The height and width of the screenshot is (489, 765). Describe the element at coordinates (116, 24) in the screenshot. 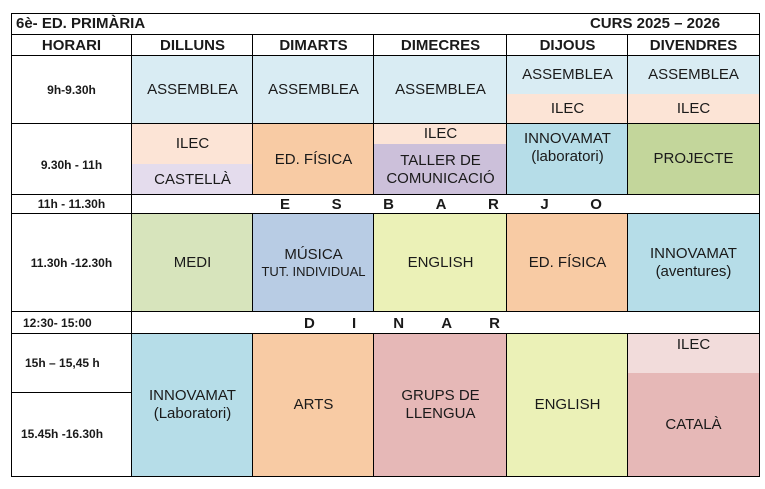

I see `page-title: 6è- ED. PRIMÀRIA` at that location.